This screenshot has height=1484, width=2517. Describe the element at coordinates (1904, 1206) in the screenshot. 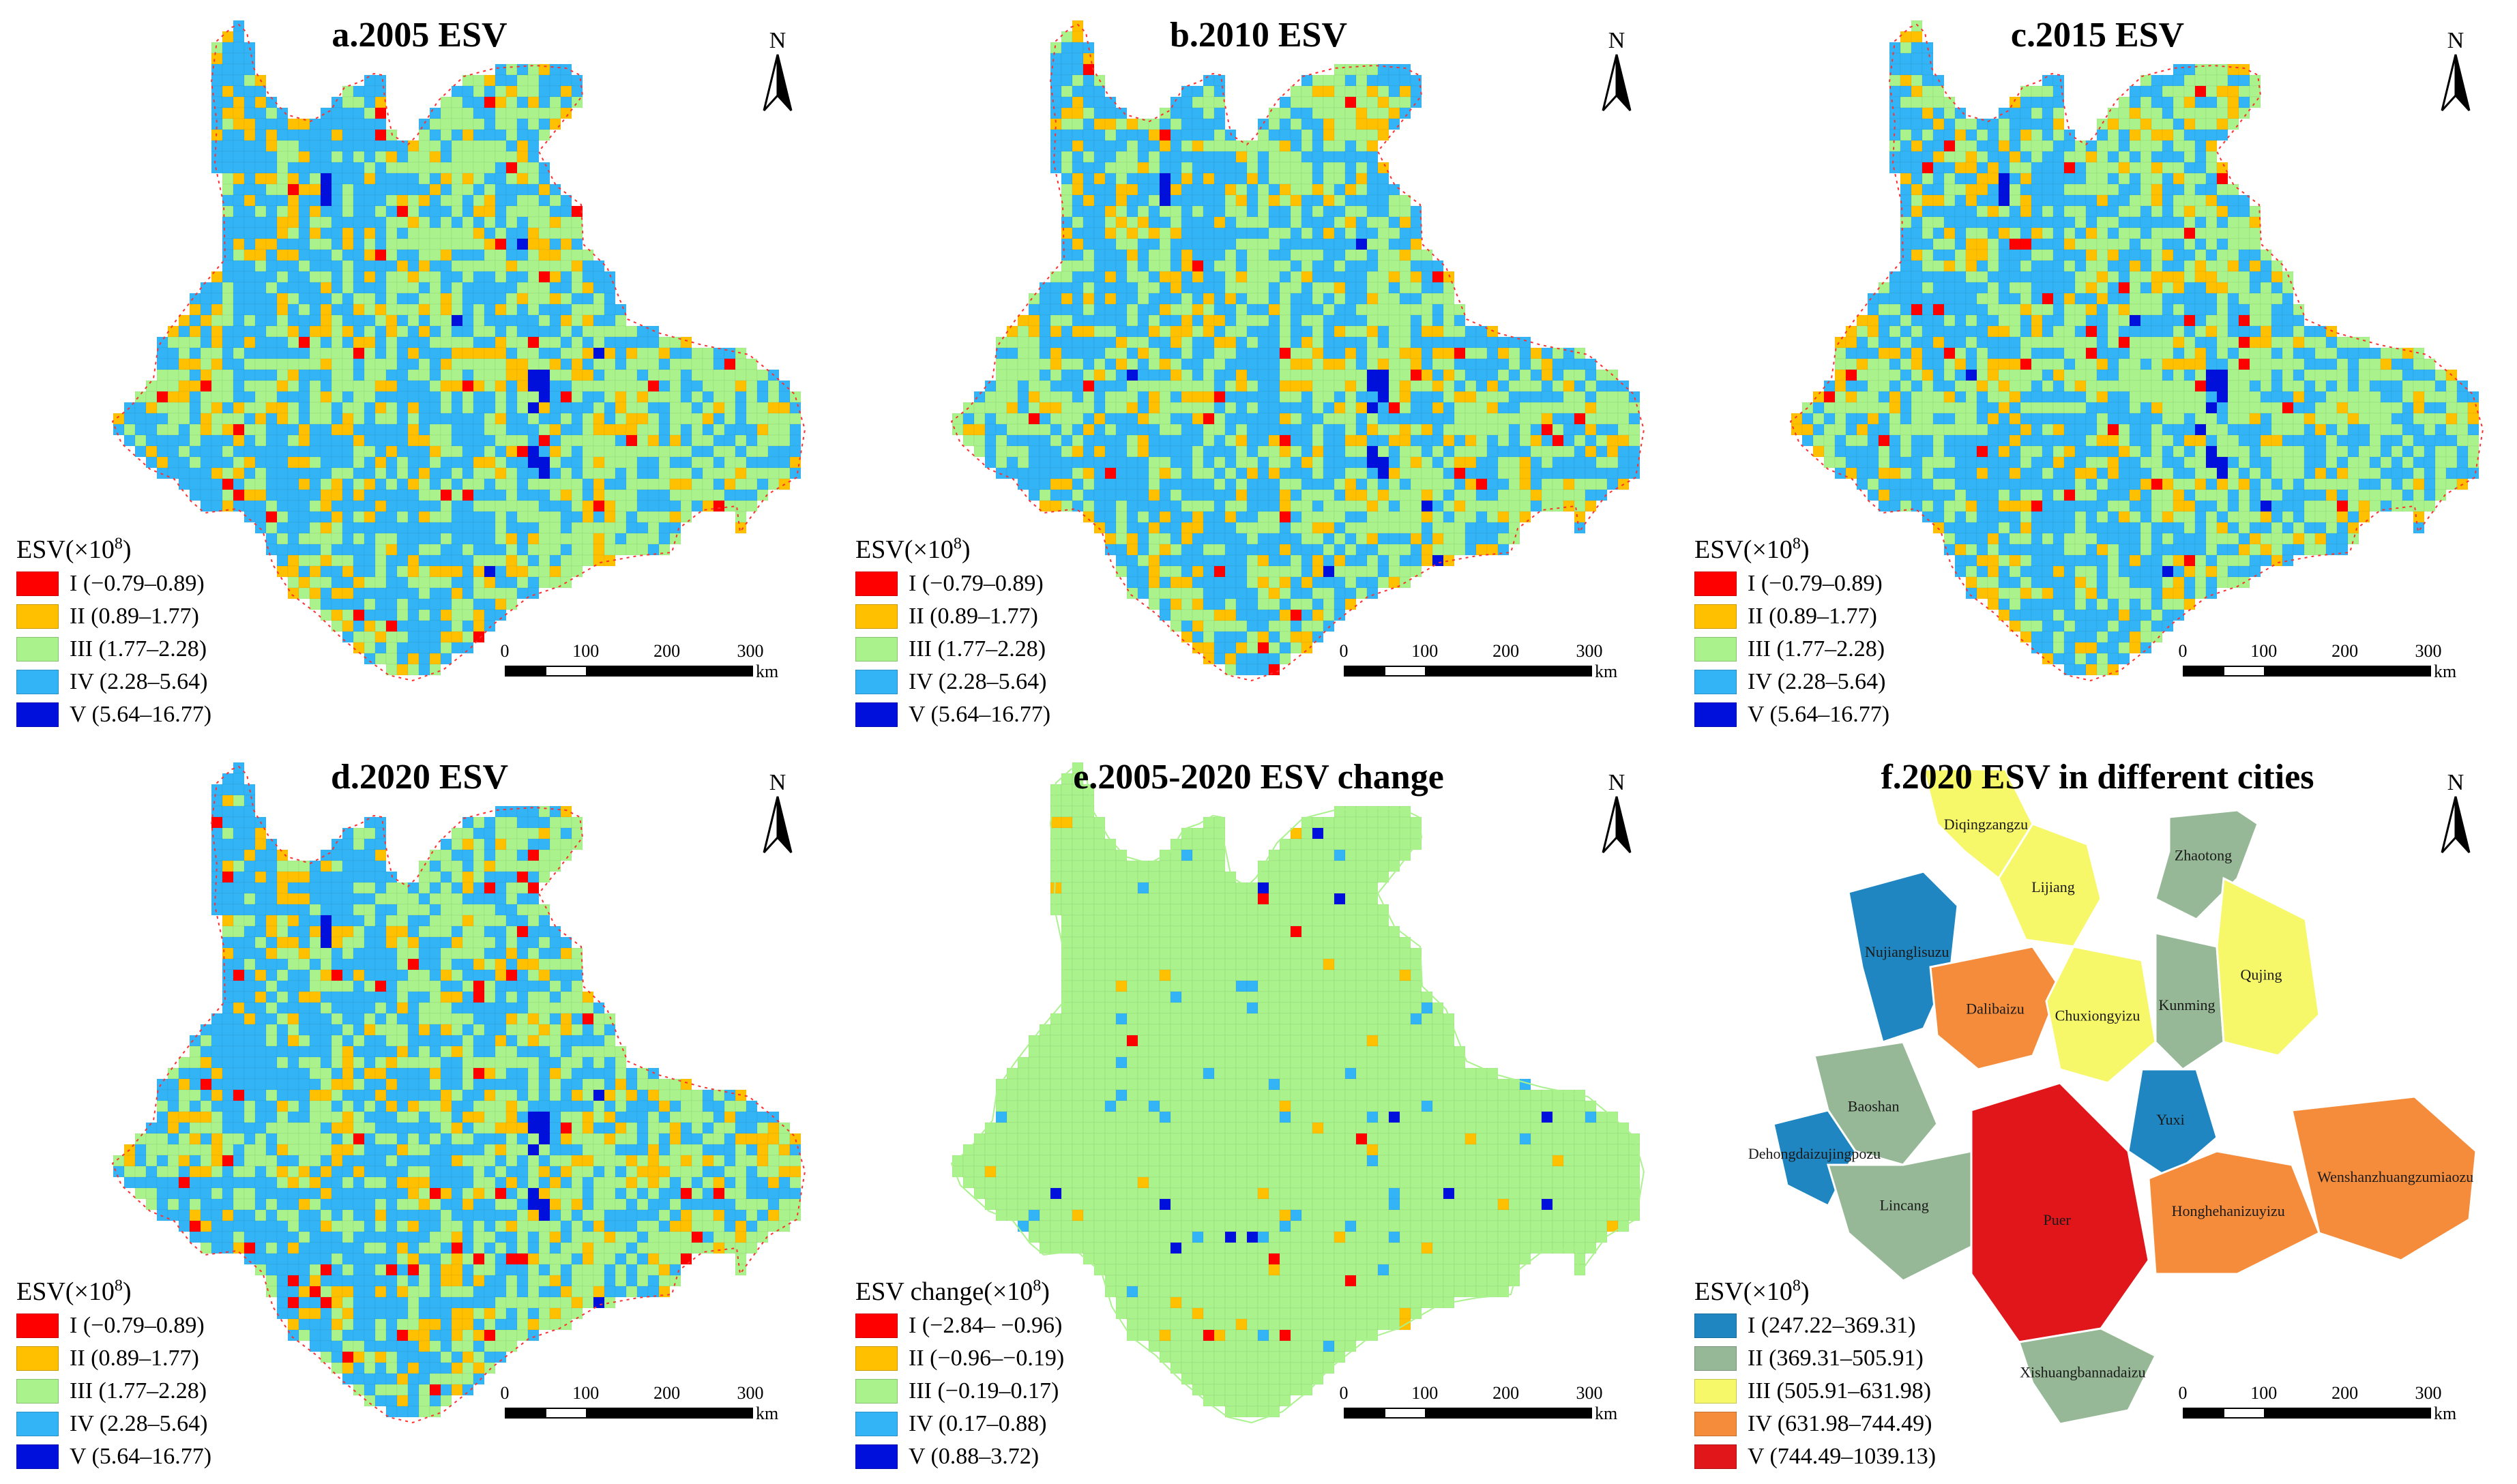

I see `city-label: Lincang` at that location.